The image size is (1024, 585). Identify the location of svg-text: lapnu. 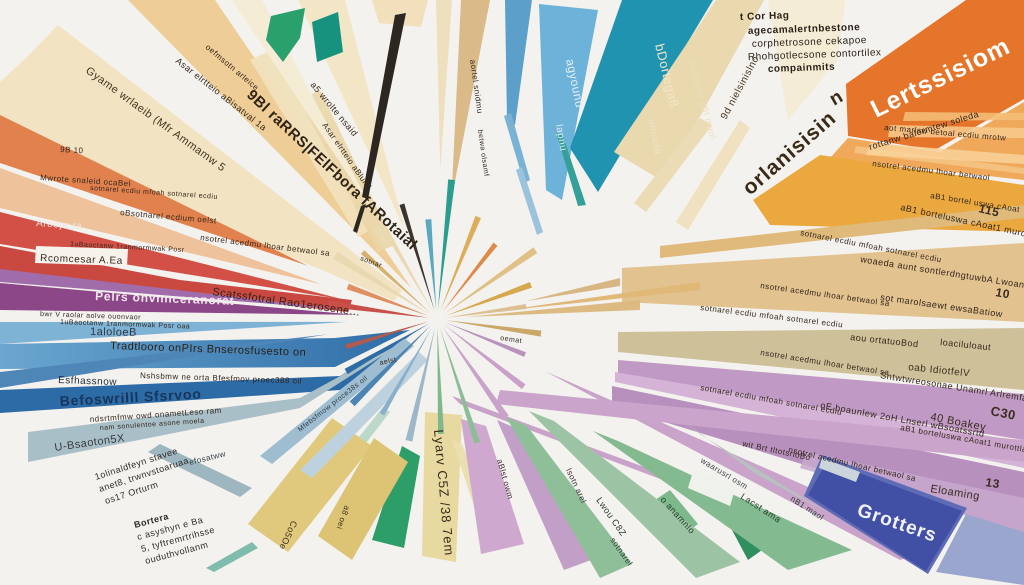
(561, 138).